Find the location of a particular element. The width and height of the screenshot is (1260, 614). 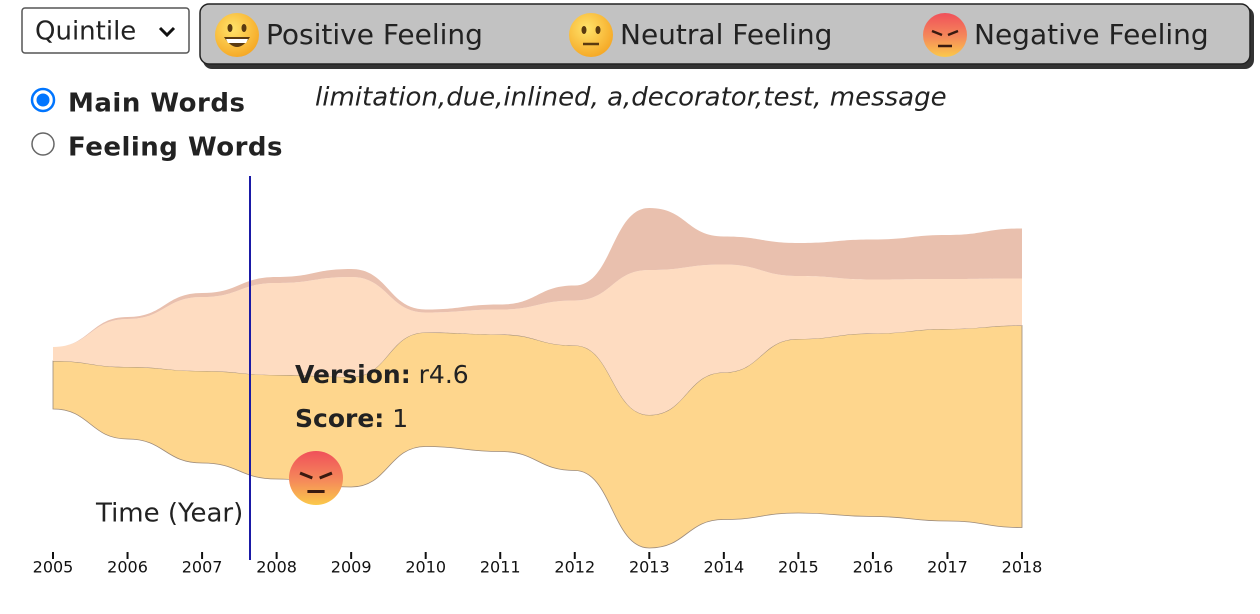

x-tick-label: 2006 is located at coordinates (127, 567).